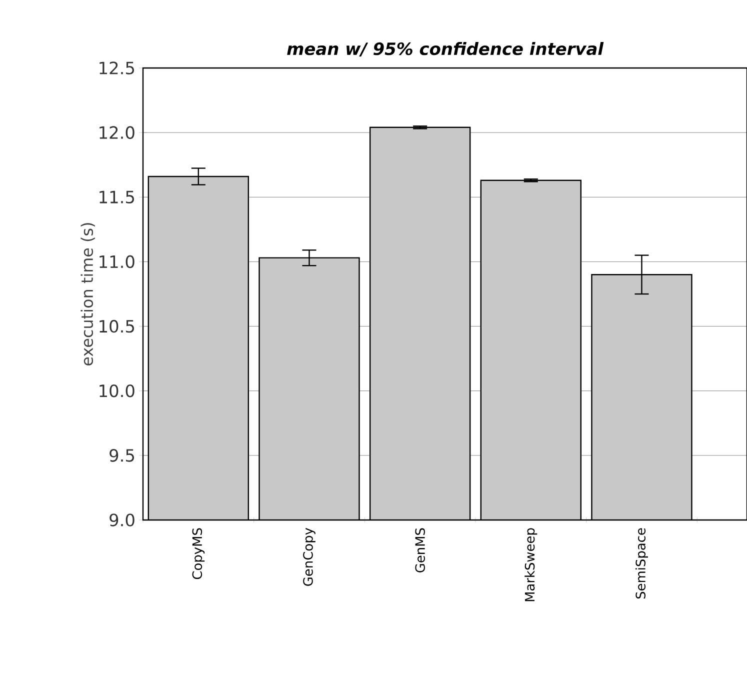 The image size is (747, 686). I want to click on chart-title: mean w/ 95% confidence interval, so click(445, 49).